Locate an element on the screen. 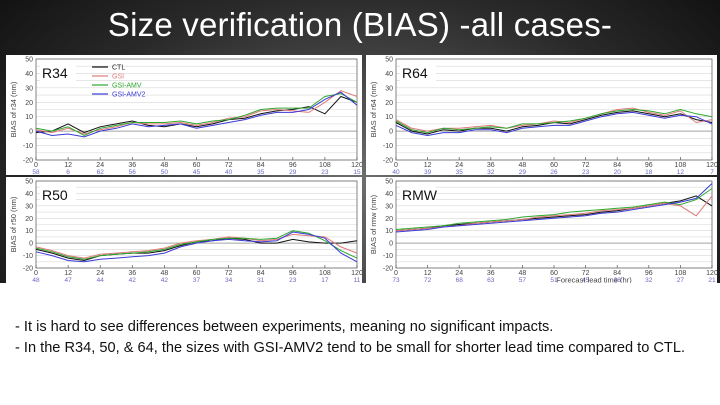  r34-xtick-label: 12 is located at coordinates (68, 165).